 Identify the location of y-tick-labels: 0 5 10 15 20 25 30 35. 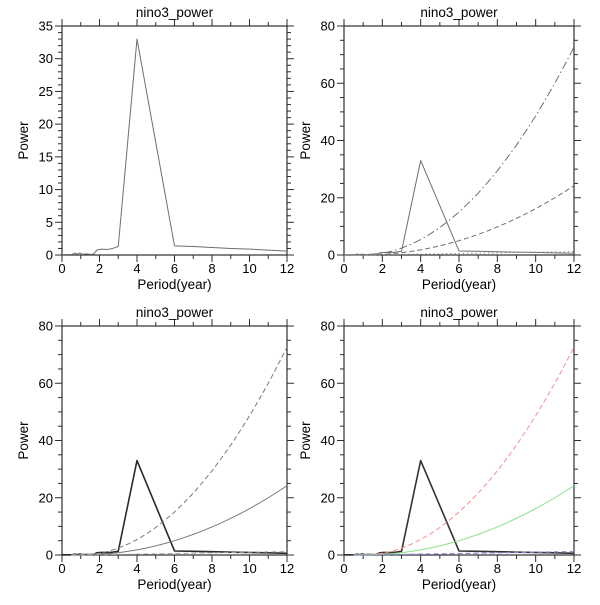
(46, 141).